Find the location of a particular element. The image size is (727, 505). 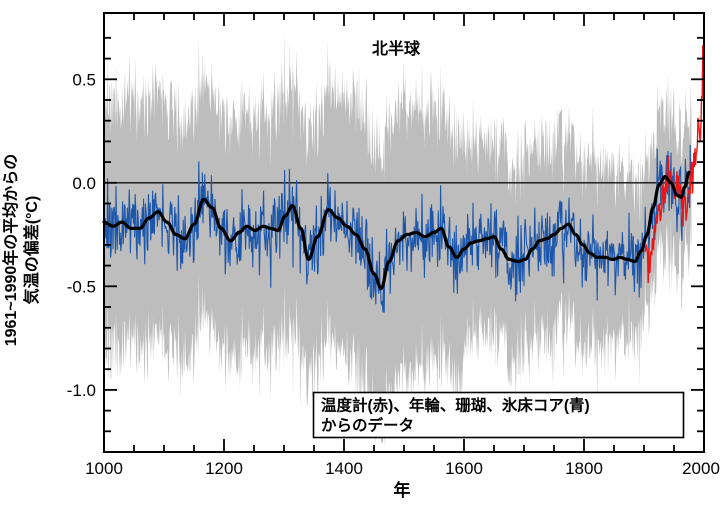

x-tick-label: 2000 is located at coordinates (701, 468).